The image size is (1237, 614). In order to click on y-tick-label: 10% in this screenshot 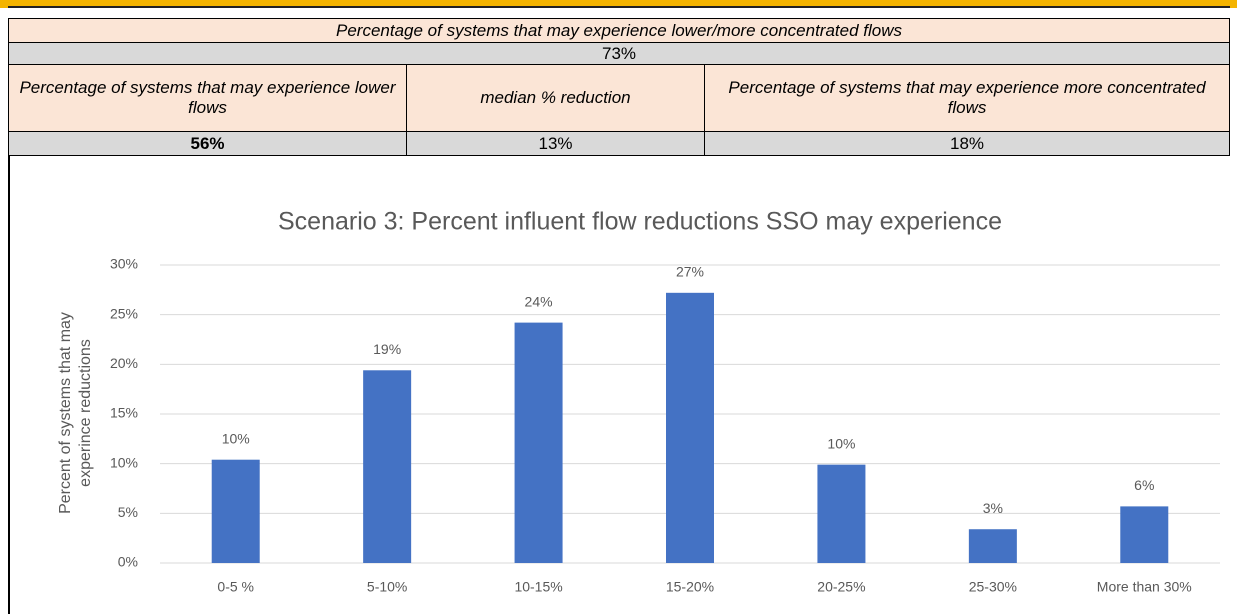, I will do `click(124, 462)`.